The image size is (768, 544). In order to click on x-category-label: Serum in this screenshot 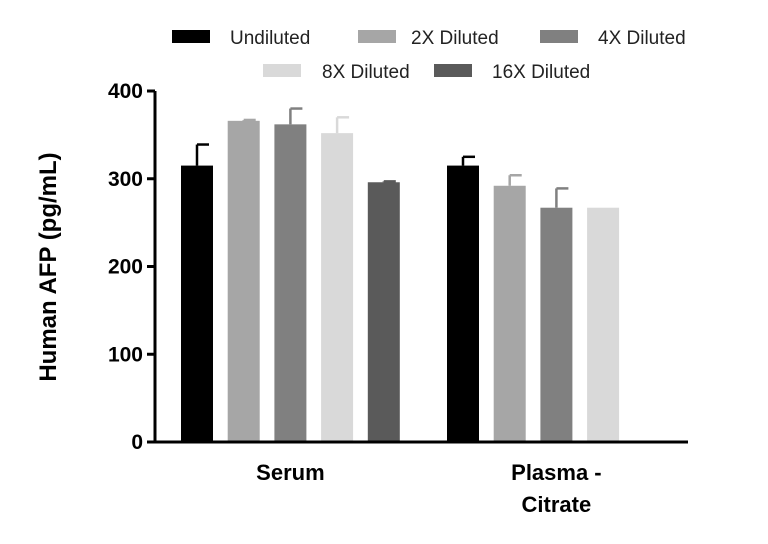, I will do `click(290, 472)`.